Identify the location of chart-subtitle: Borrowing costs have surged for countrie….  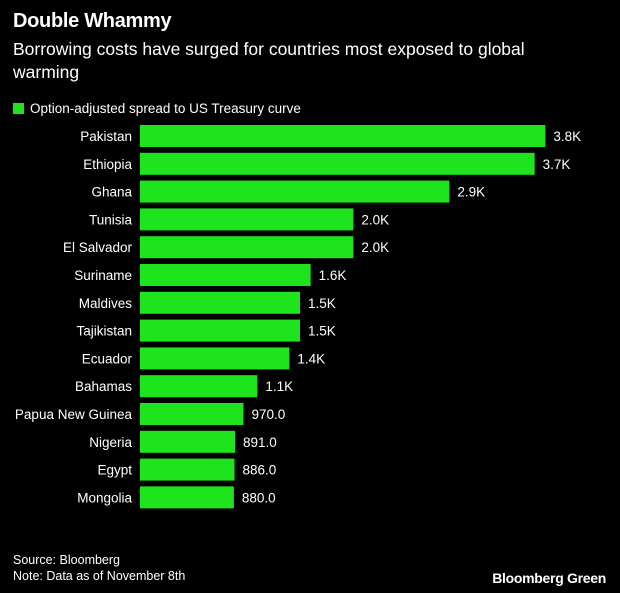
(269, 60).